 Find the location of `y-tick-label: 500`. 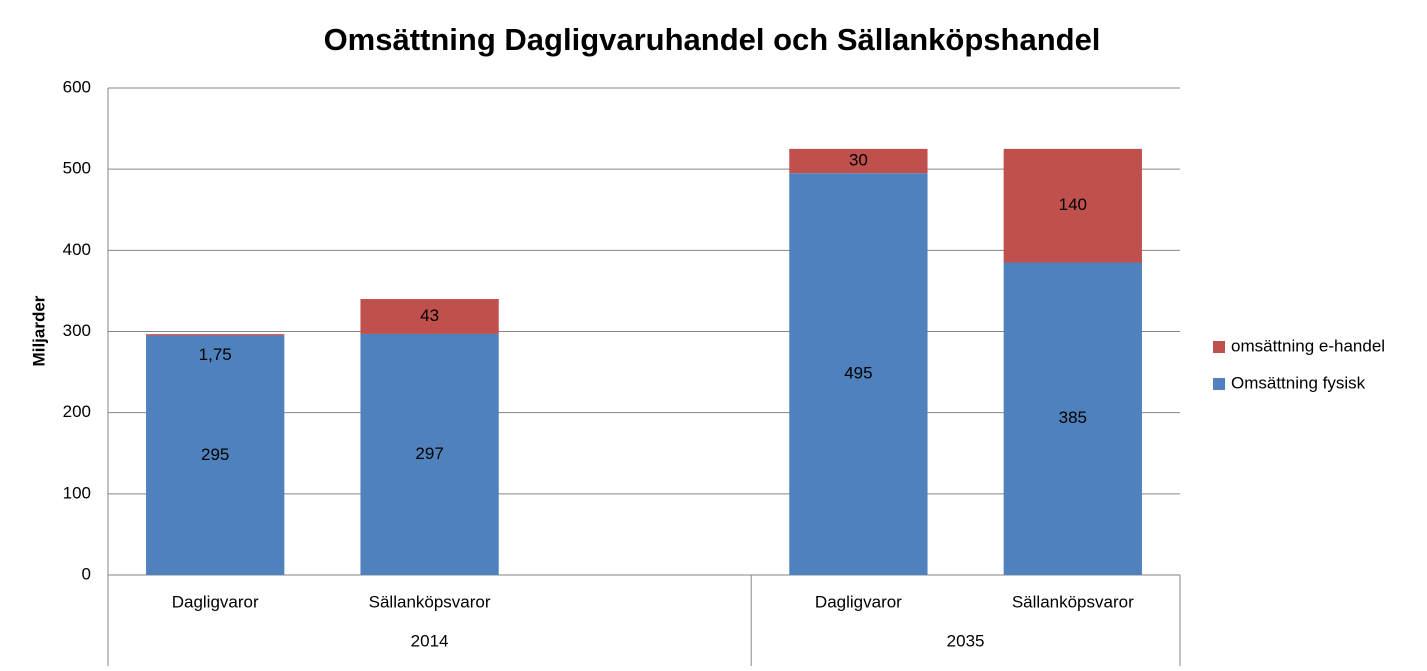

y-tick-label: 500 is located at coordinates (77, 168).